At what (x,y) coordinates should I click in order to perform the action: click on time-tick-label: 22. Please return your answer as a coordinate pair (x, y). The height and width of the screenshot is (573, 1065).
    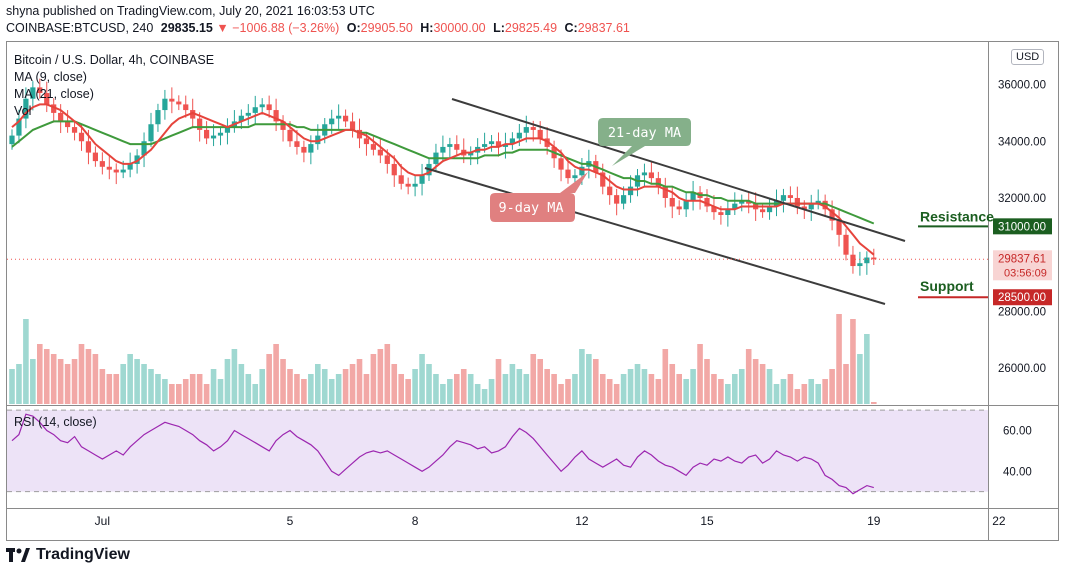
    Looking at the image, I should click on (999, 521).